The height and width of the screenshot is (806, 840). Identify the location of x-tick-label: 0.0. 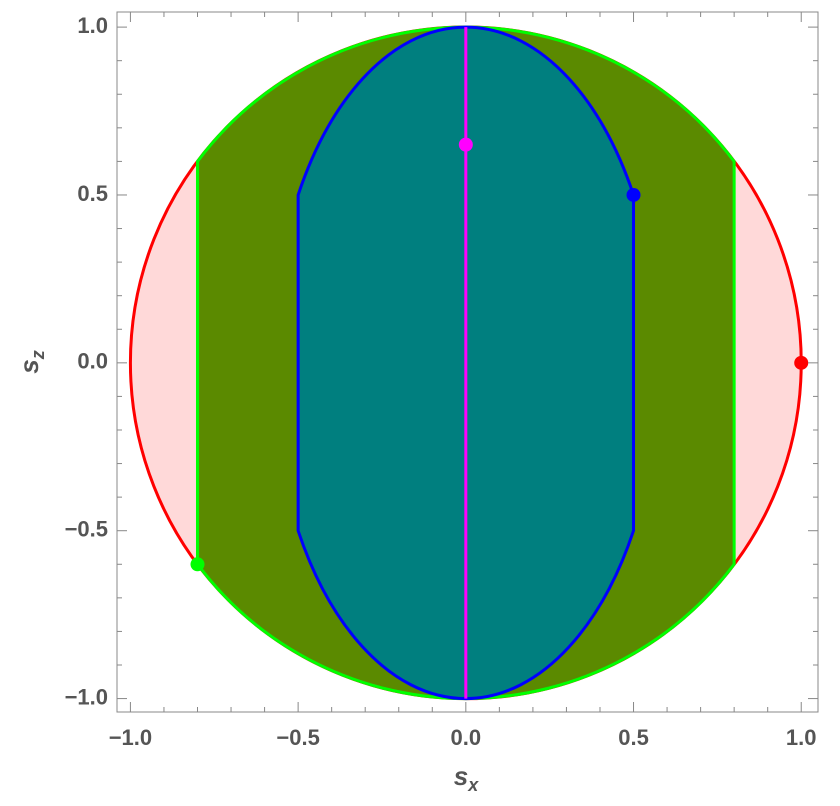
(466, 737).